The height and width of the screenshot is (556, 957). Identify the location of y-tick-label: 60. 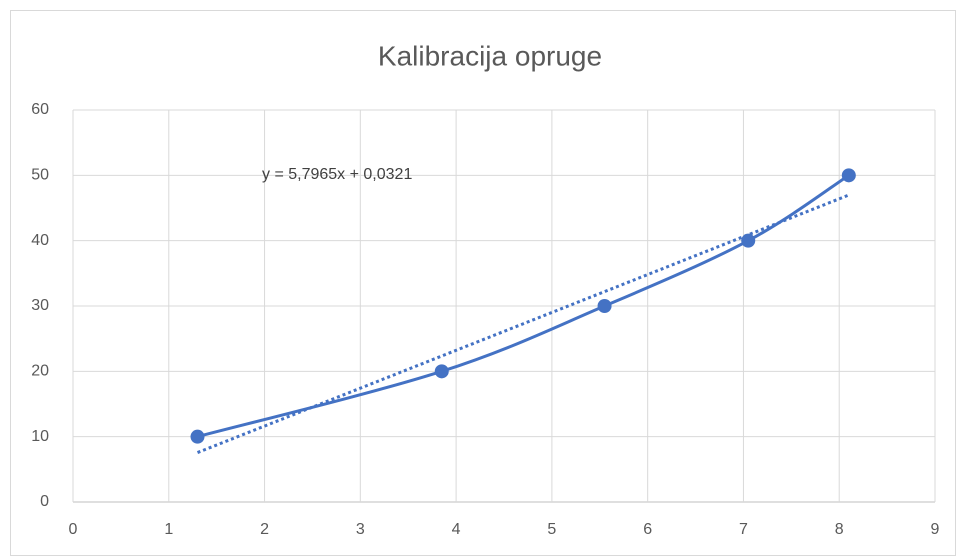
(40, 109).